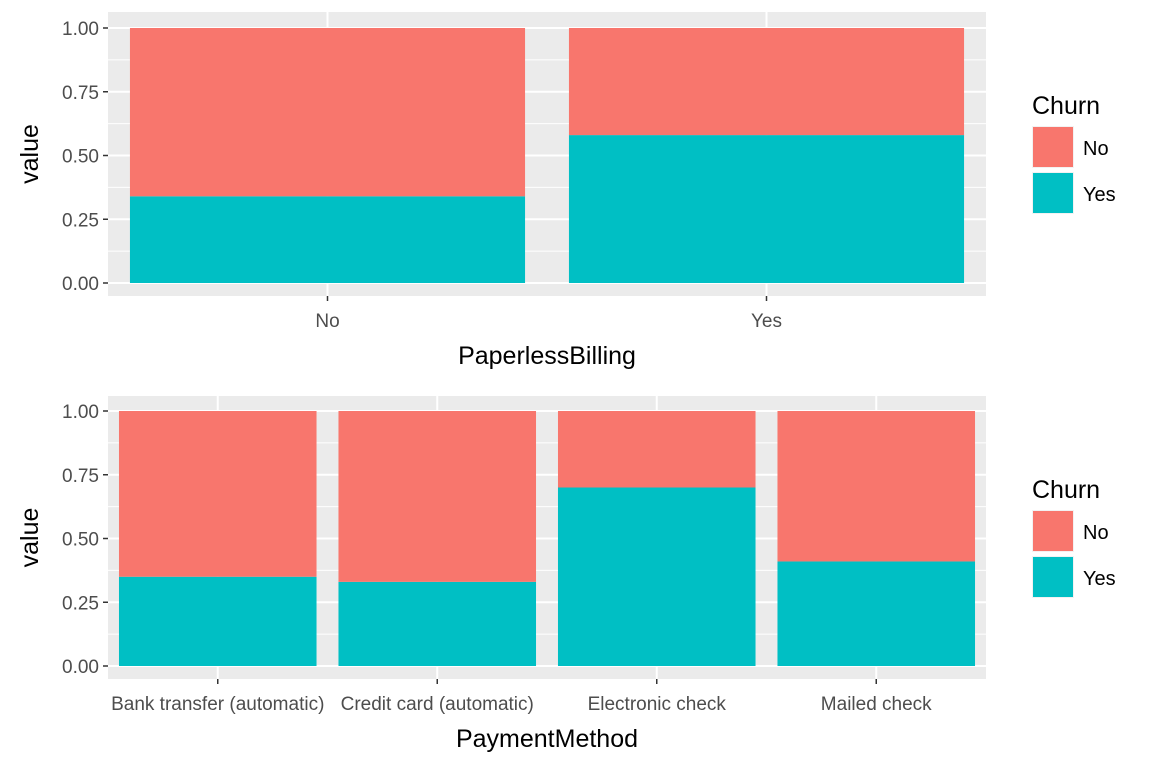  Describe the element at coordinates (766, 321) in the screenshot. I see `x-tick-label: Yes` at that location.